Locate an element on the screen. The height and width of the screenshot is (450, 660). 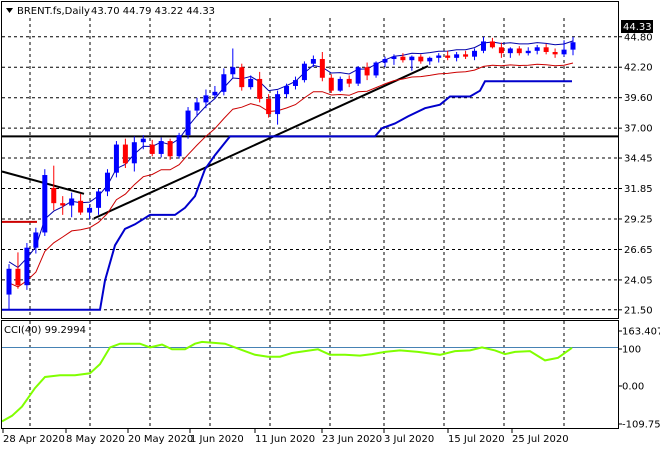
price-tick-label: 44.80 is located at coordinates (638, 37).